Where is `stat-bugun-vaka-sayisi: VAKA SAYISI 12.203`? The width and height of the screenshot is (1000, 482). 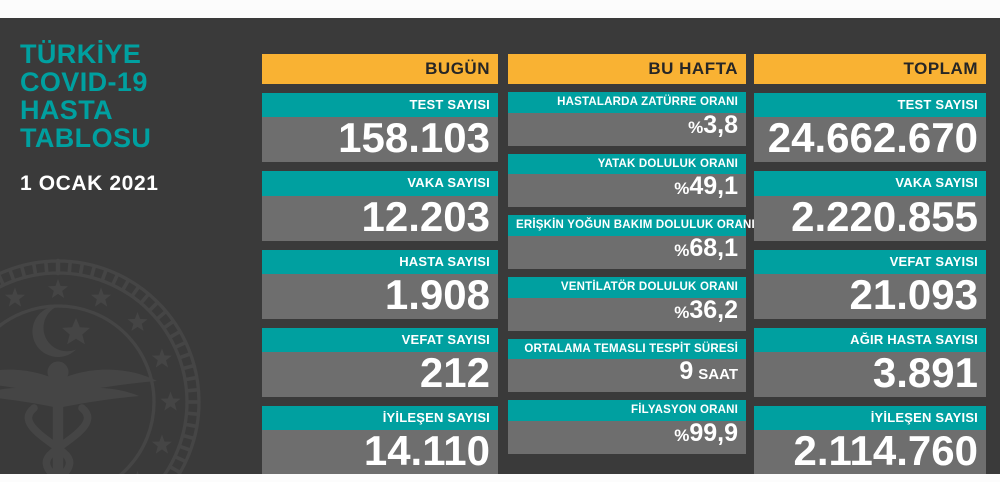
stat-bugun-vaka-sayisi: VAKA SAYISI 12.203 is located at coordinates (380, 206).